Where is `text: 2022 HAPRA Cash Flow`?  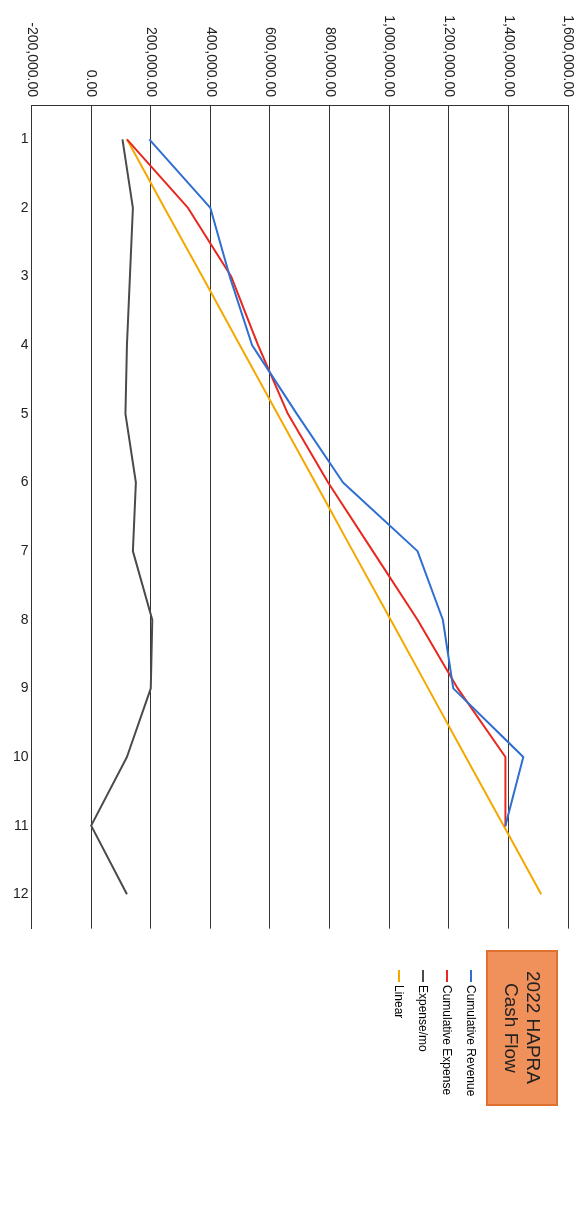 text: 2022 HAPRA Cash Flow is located at coordinates (522, 1028).